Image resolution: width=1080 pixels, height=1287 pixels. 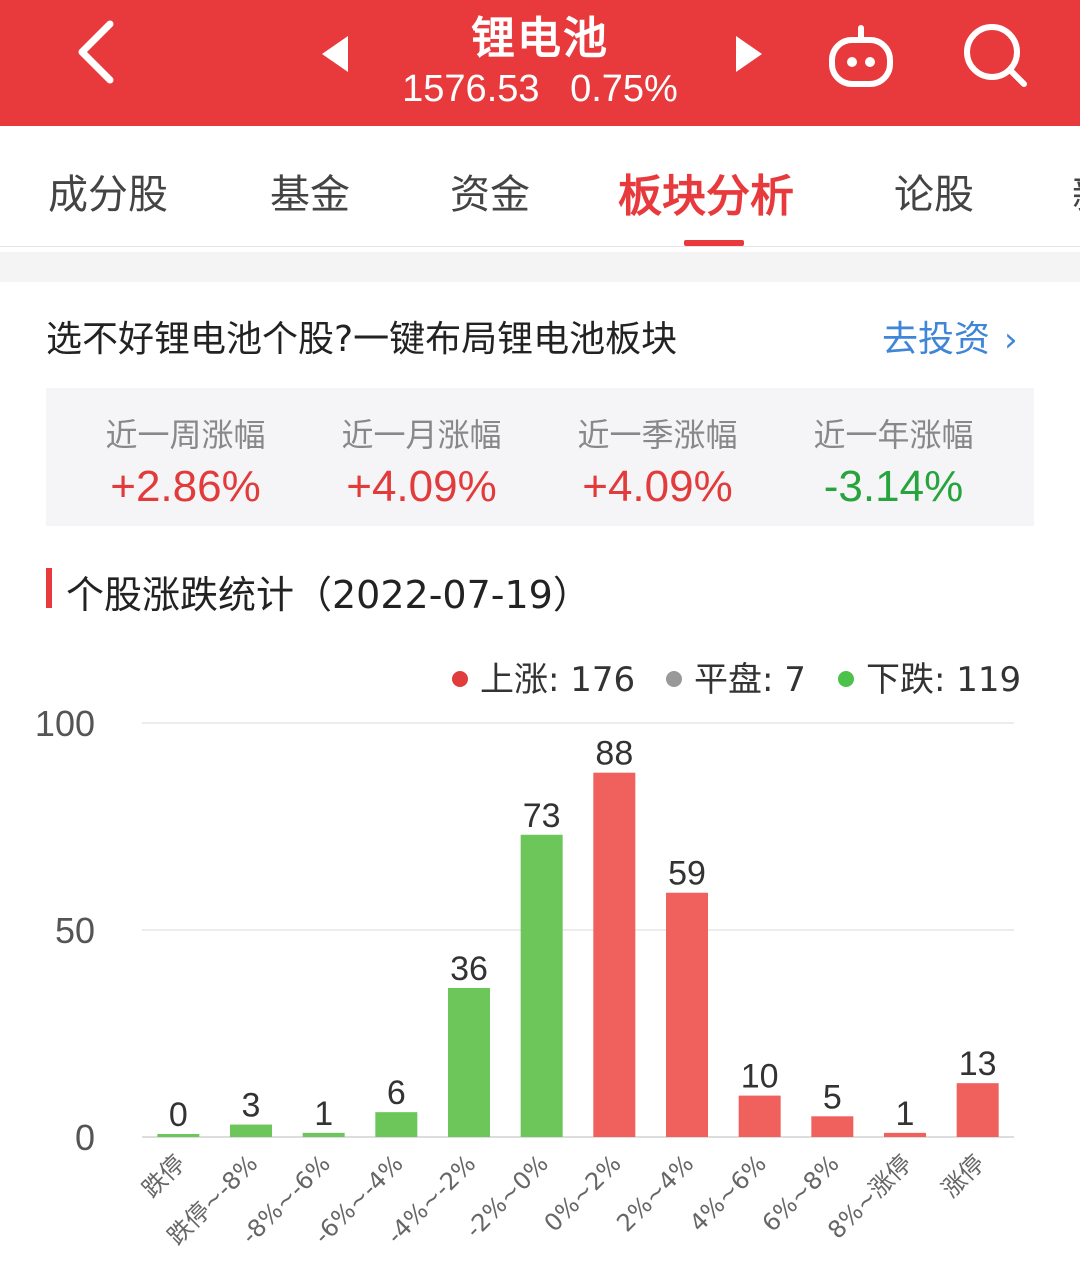 I want to click on tab-sector-analysis: 板块分析, so click(x=706, y=196).